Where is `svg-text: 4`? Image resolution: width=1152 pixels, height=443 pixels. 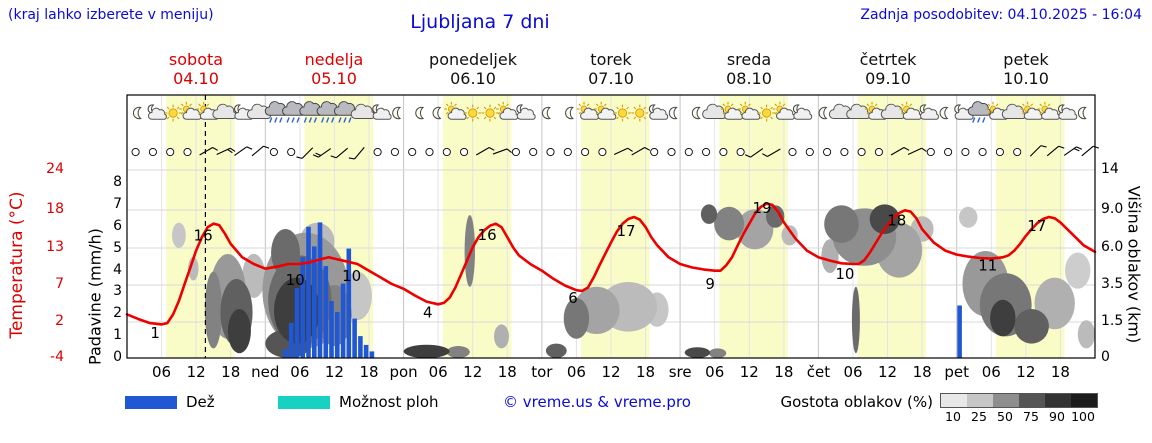 svg-text: 4 is located at coordinates (428, 313).